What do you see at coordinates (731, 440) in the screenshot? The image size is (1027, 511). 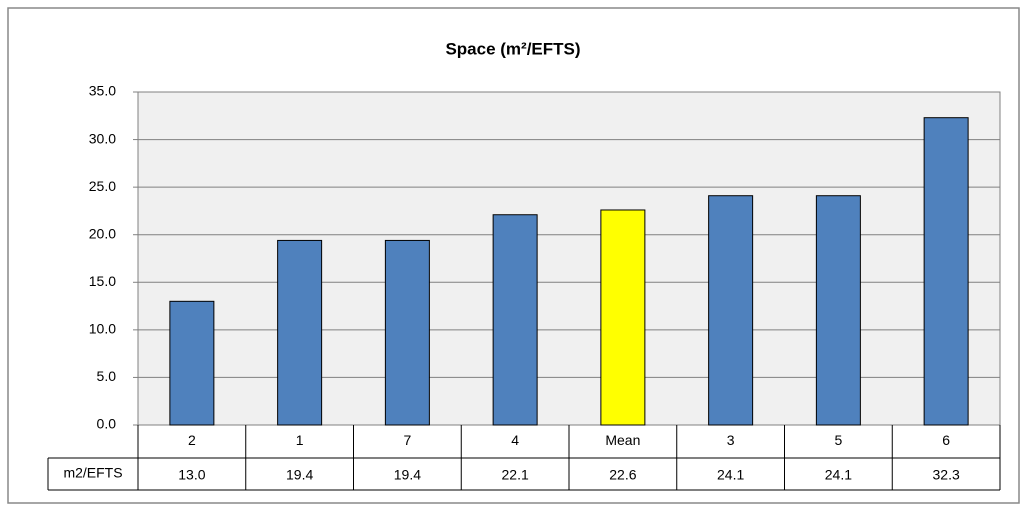 I see `x-tick-label: 3` at bounding box center [731, 440].